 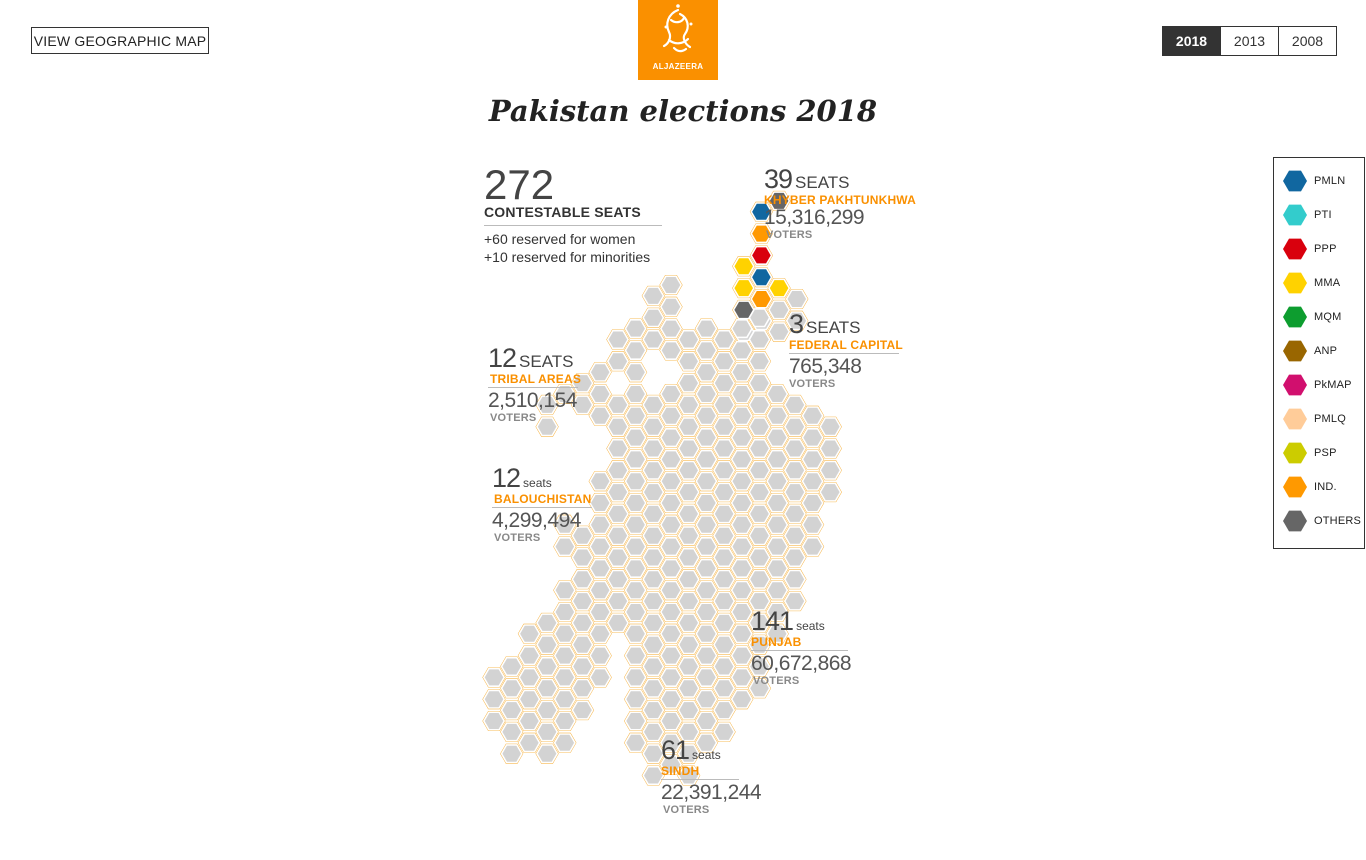 I want to click on year-2008-tab: 2008, so click(x=1307, y=41).